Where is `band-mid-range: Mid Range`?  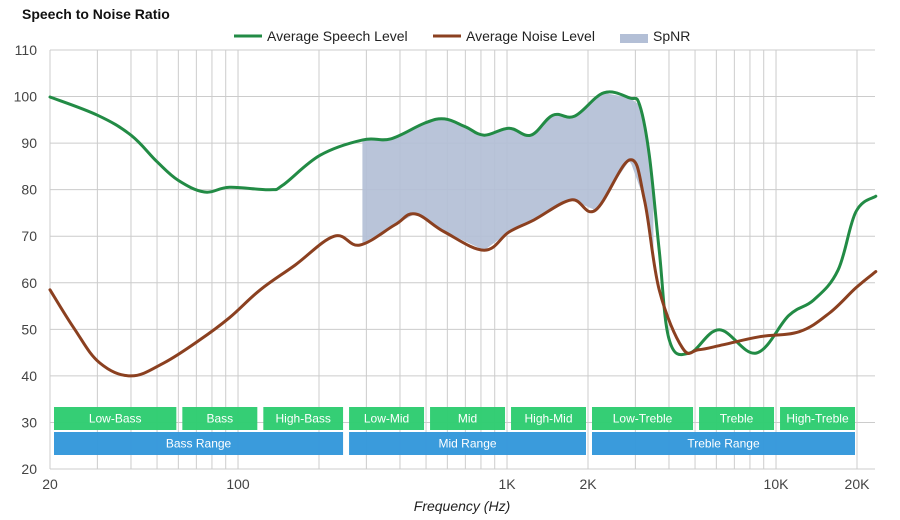 band-mid-range: Mid Range is located at coordinates (467, 443).